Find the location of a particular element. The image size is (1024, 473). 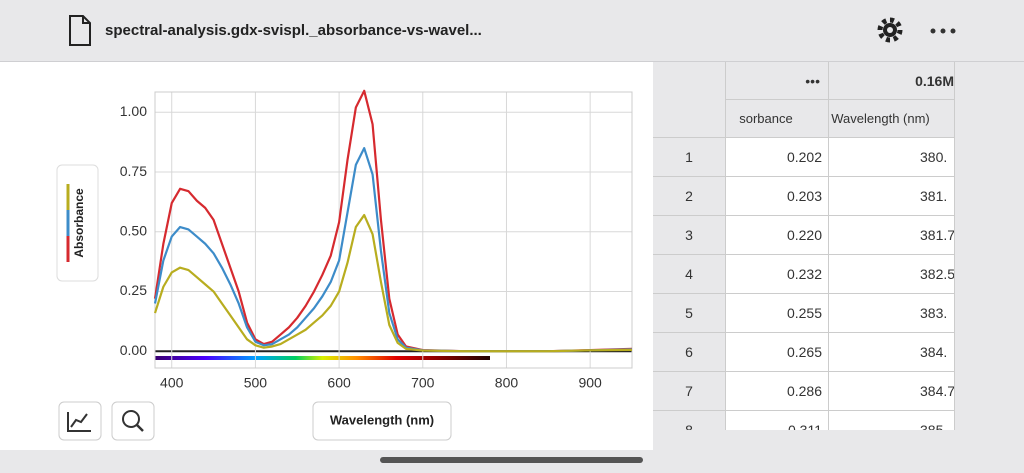

y-tick-label: 0.25 is located at coordinates (133, 290).